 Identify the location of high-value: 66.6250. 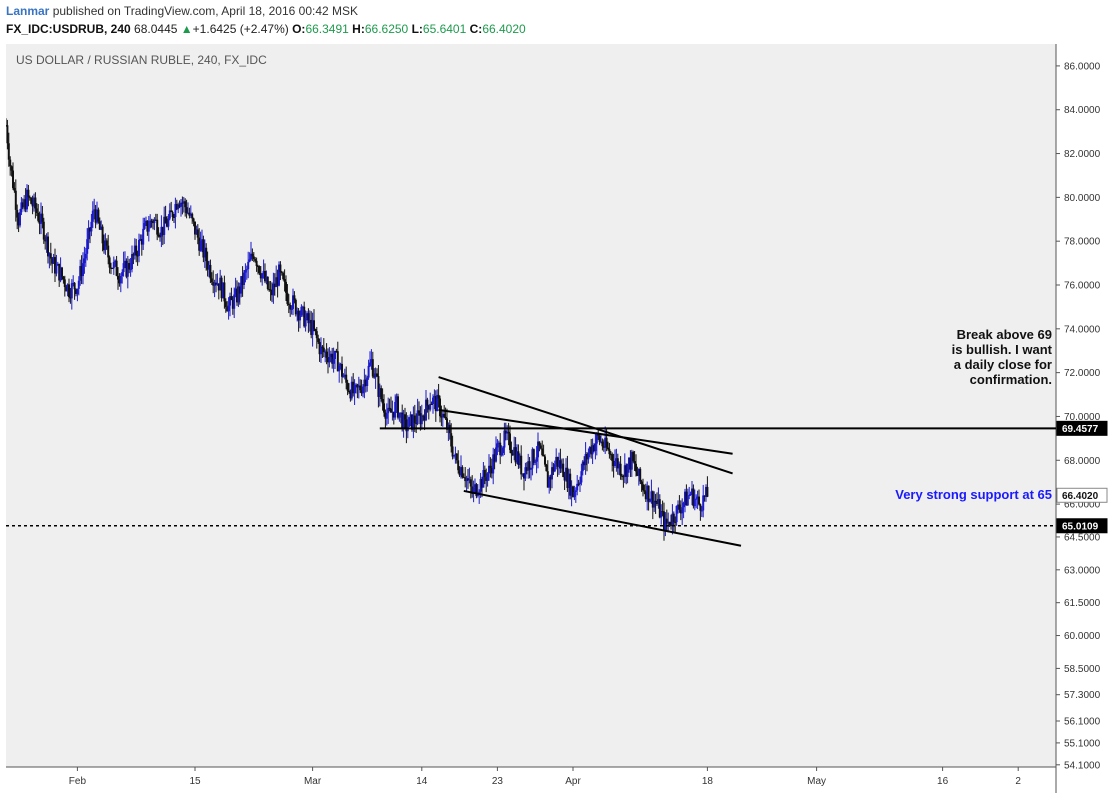
(386, 29).